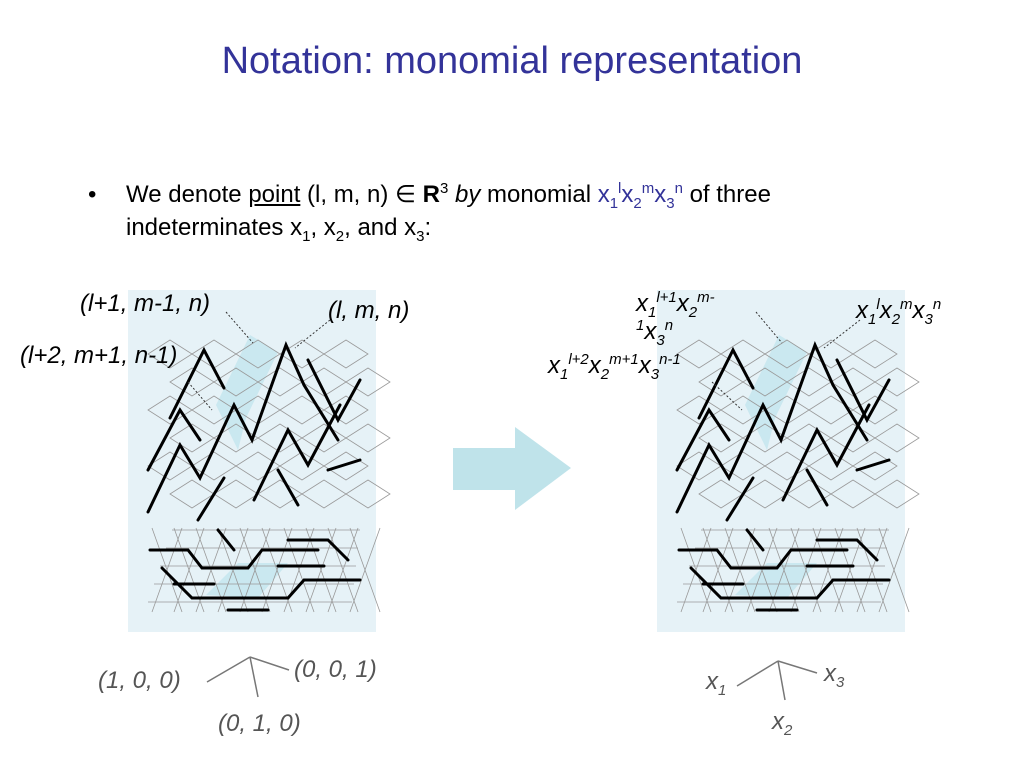 The width and height of the screenshot is (1024, 768). Describe the element at coordinates (834, 675) in the screenshot. I see `axis-label-x3: x3` at that location.